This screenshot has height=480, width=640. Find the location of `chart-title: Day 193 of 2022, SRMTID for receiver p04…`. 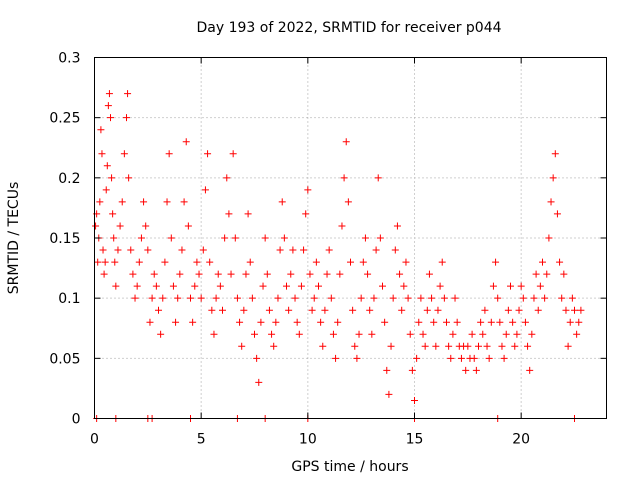

chart-title: Day 193 of 2022, SRMTID for receiver p04… is located at coordinates (348, 28).